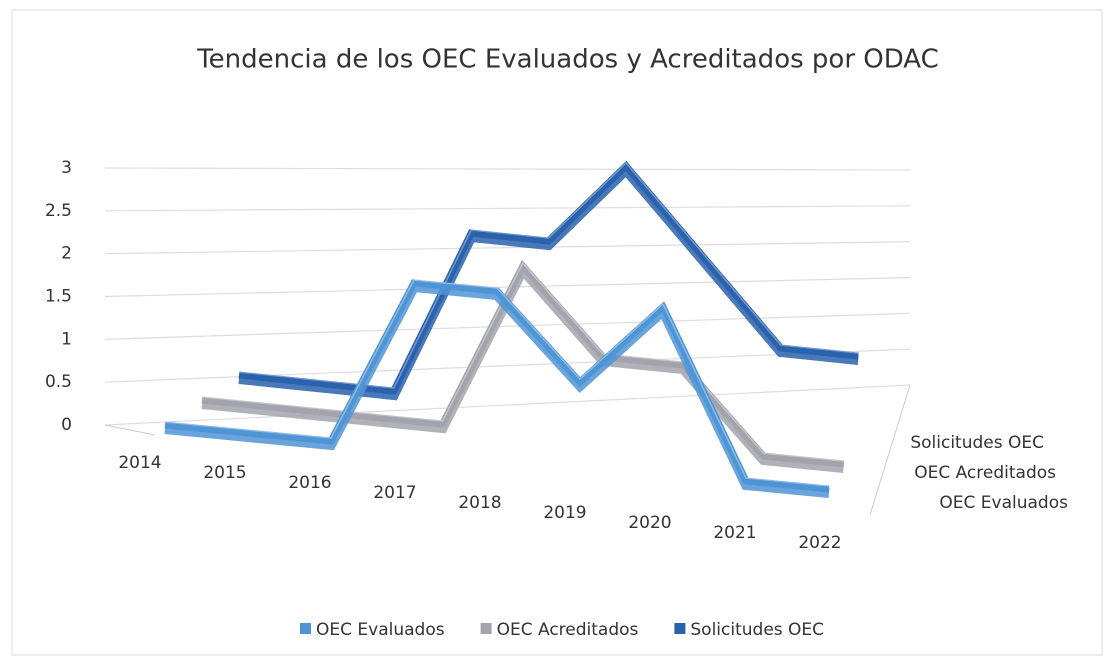 The height and width of the screenshot is (667, 1114). I want to click on depth-label: OEC Evaluados, so click(1003, 503).